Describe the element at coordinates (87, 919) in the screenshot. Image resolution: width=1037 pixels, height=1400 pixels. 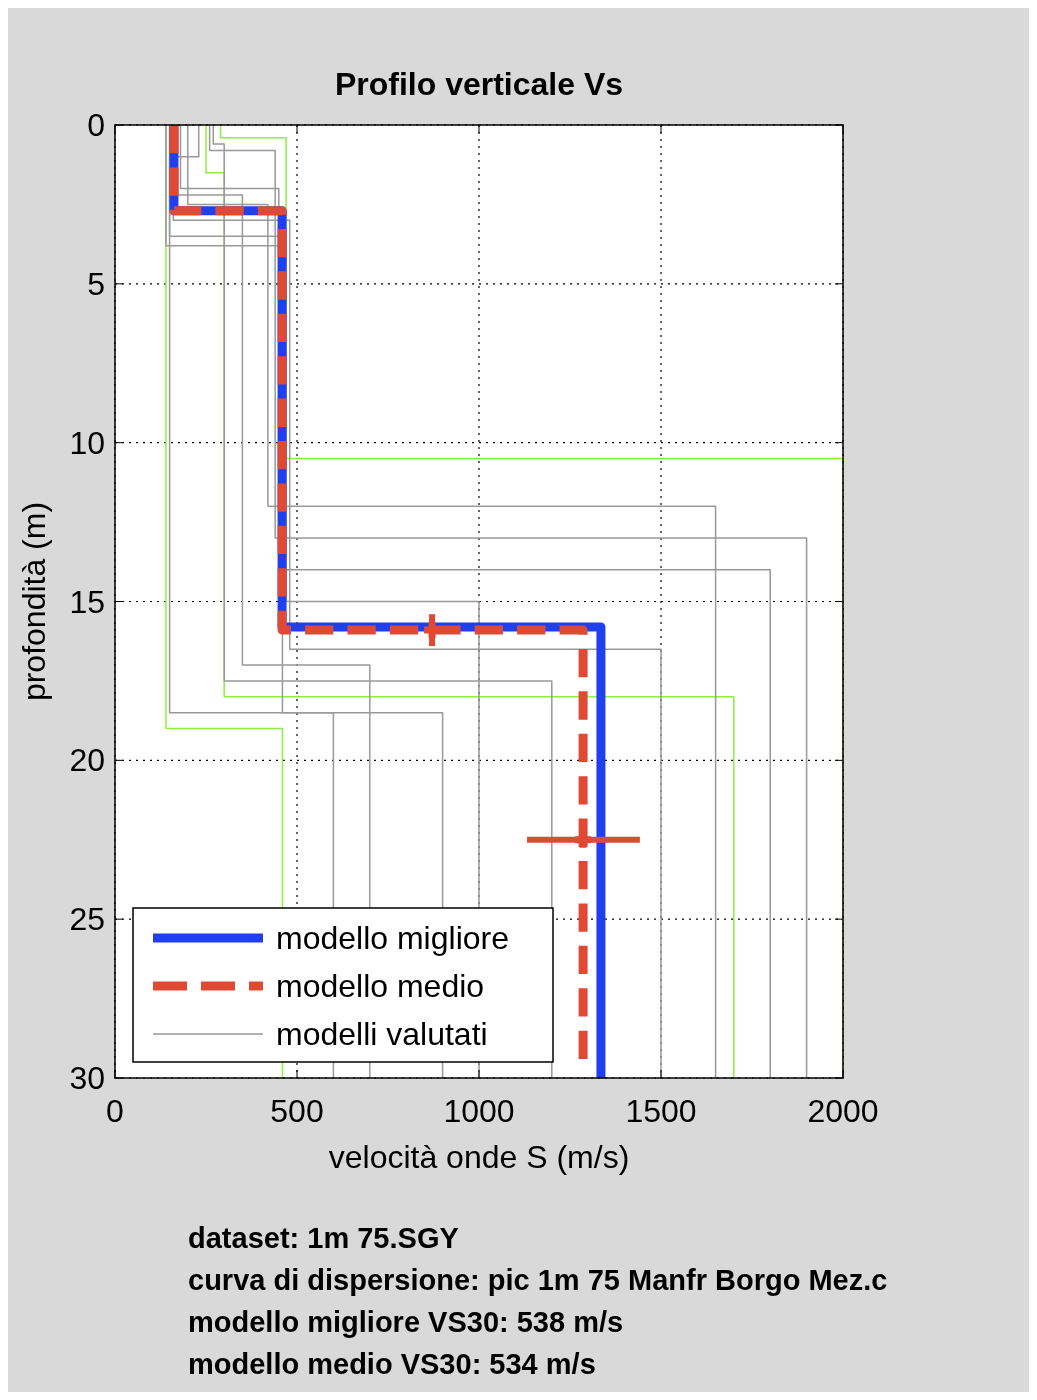
I see `y-tick-label: 25` at that location.